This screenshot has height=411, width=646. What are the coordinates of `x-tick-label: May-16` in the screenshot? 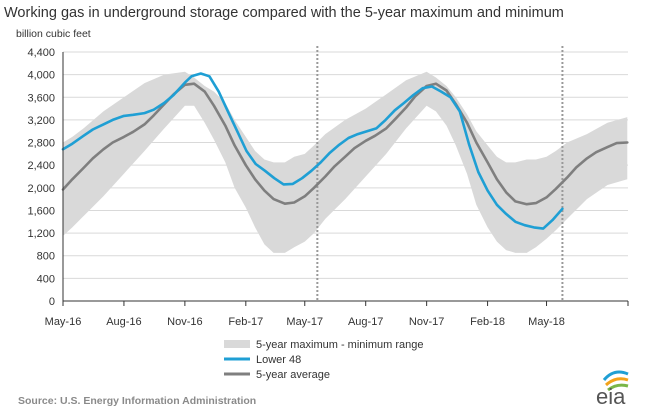 It's located at (63, 322).